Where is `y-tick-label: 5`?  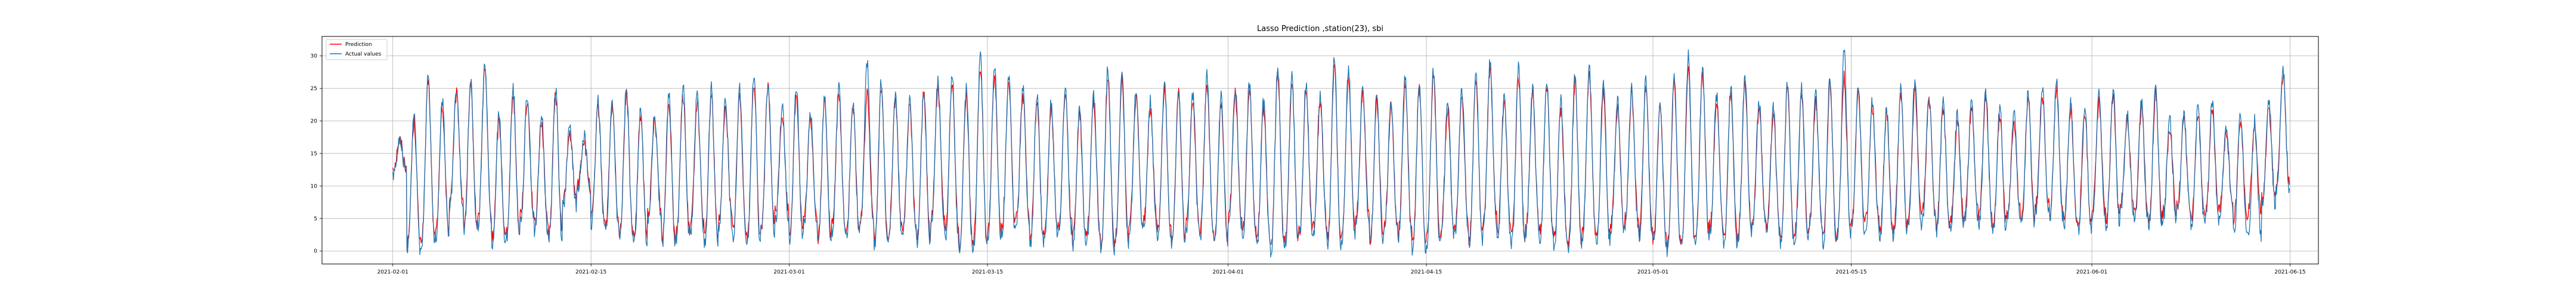 y-tick-label: 5 is located at coordinates (316, 219).